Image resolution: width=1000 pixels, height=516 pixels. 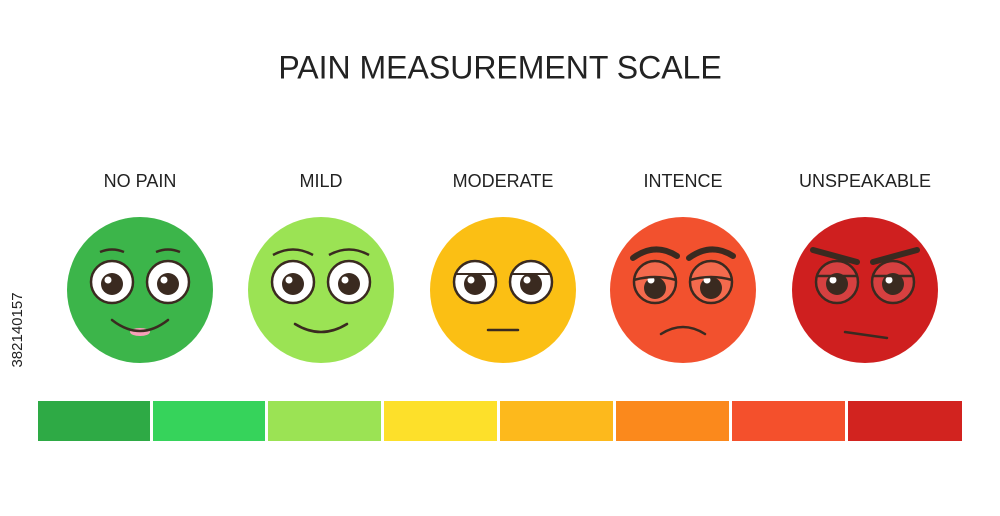 What do you see at coordinates (865, 181) in the screenshot?
I see `level-label: UNSPEAKABLE` at bounding box center [865, 181].